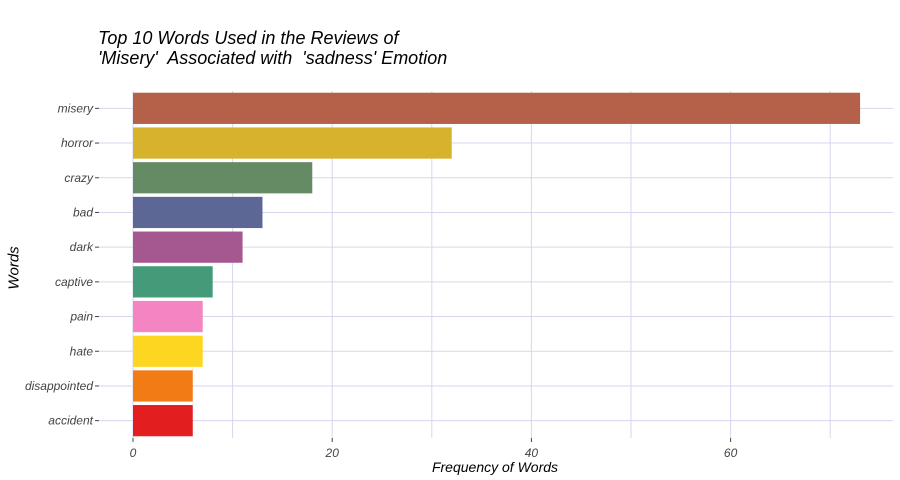 This screenshot has width=900, height=480. What do you see at coordinates (292, 143) in the screenshot?
I see `bar-horror` at bounding box center [292, 143].